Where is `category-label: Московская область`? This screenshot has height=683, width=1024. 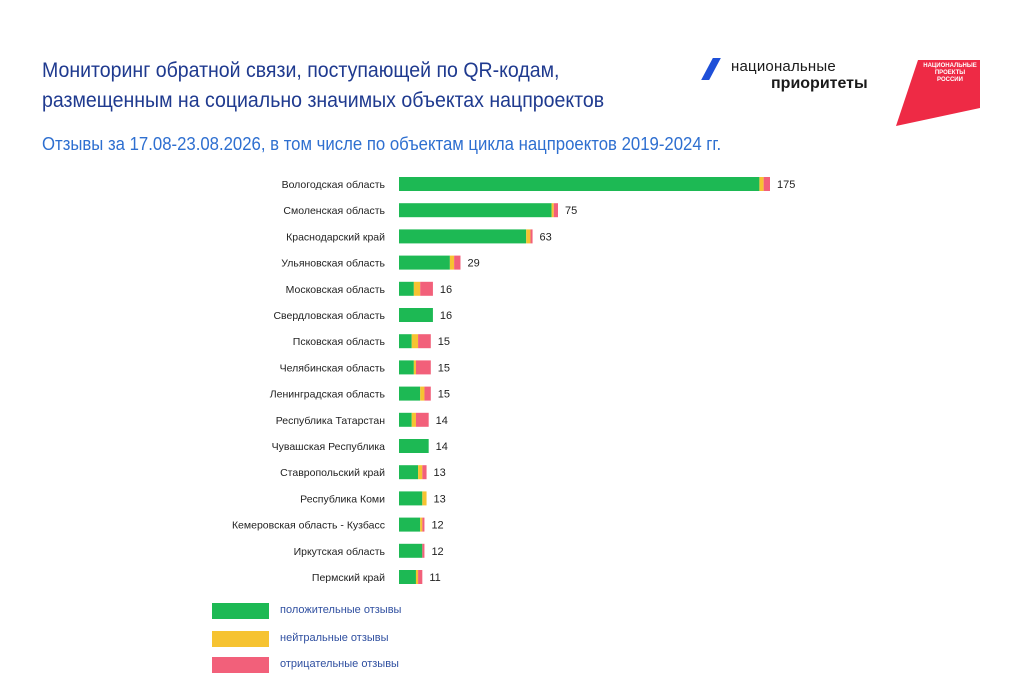
category-label: Московская область is located at coordinates (336, 290).